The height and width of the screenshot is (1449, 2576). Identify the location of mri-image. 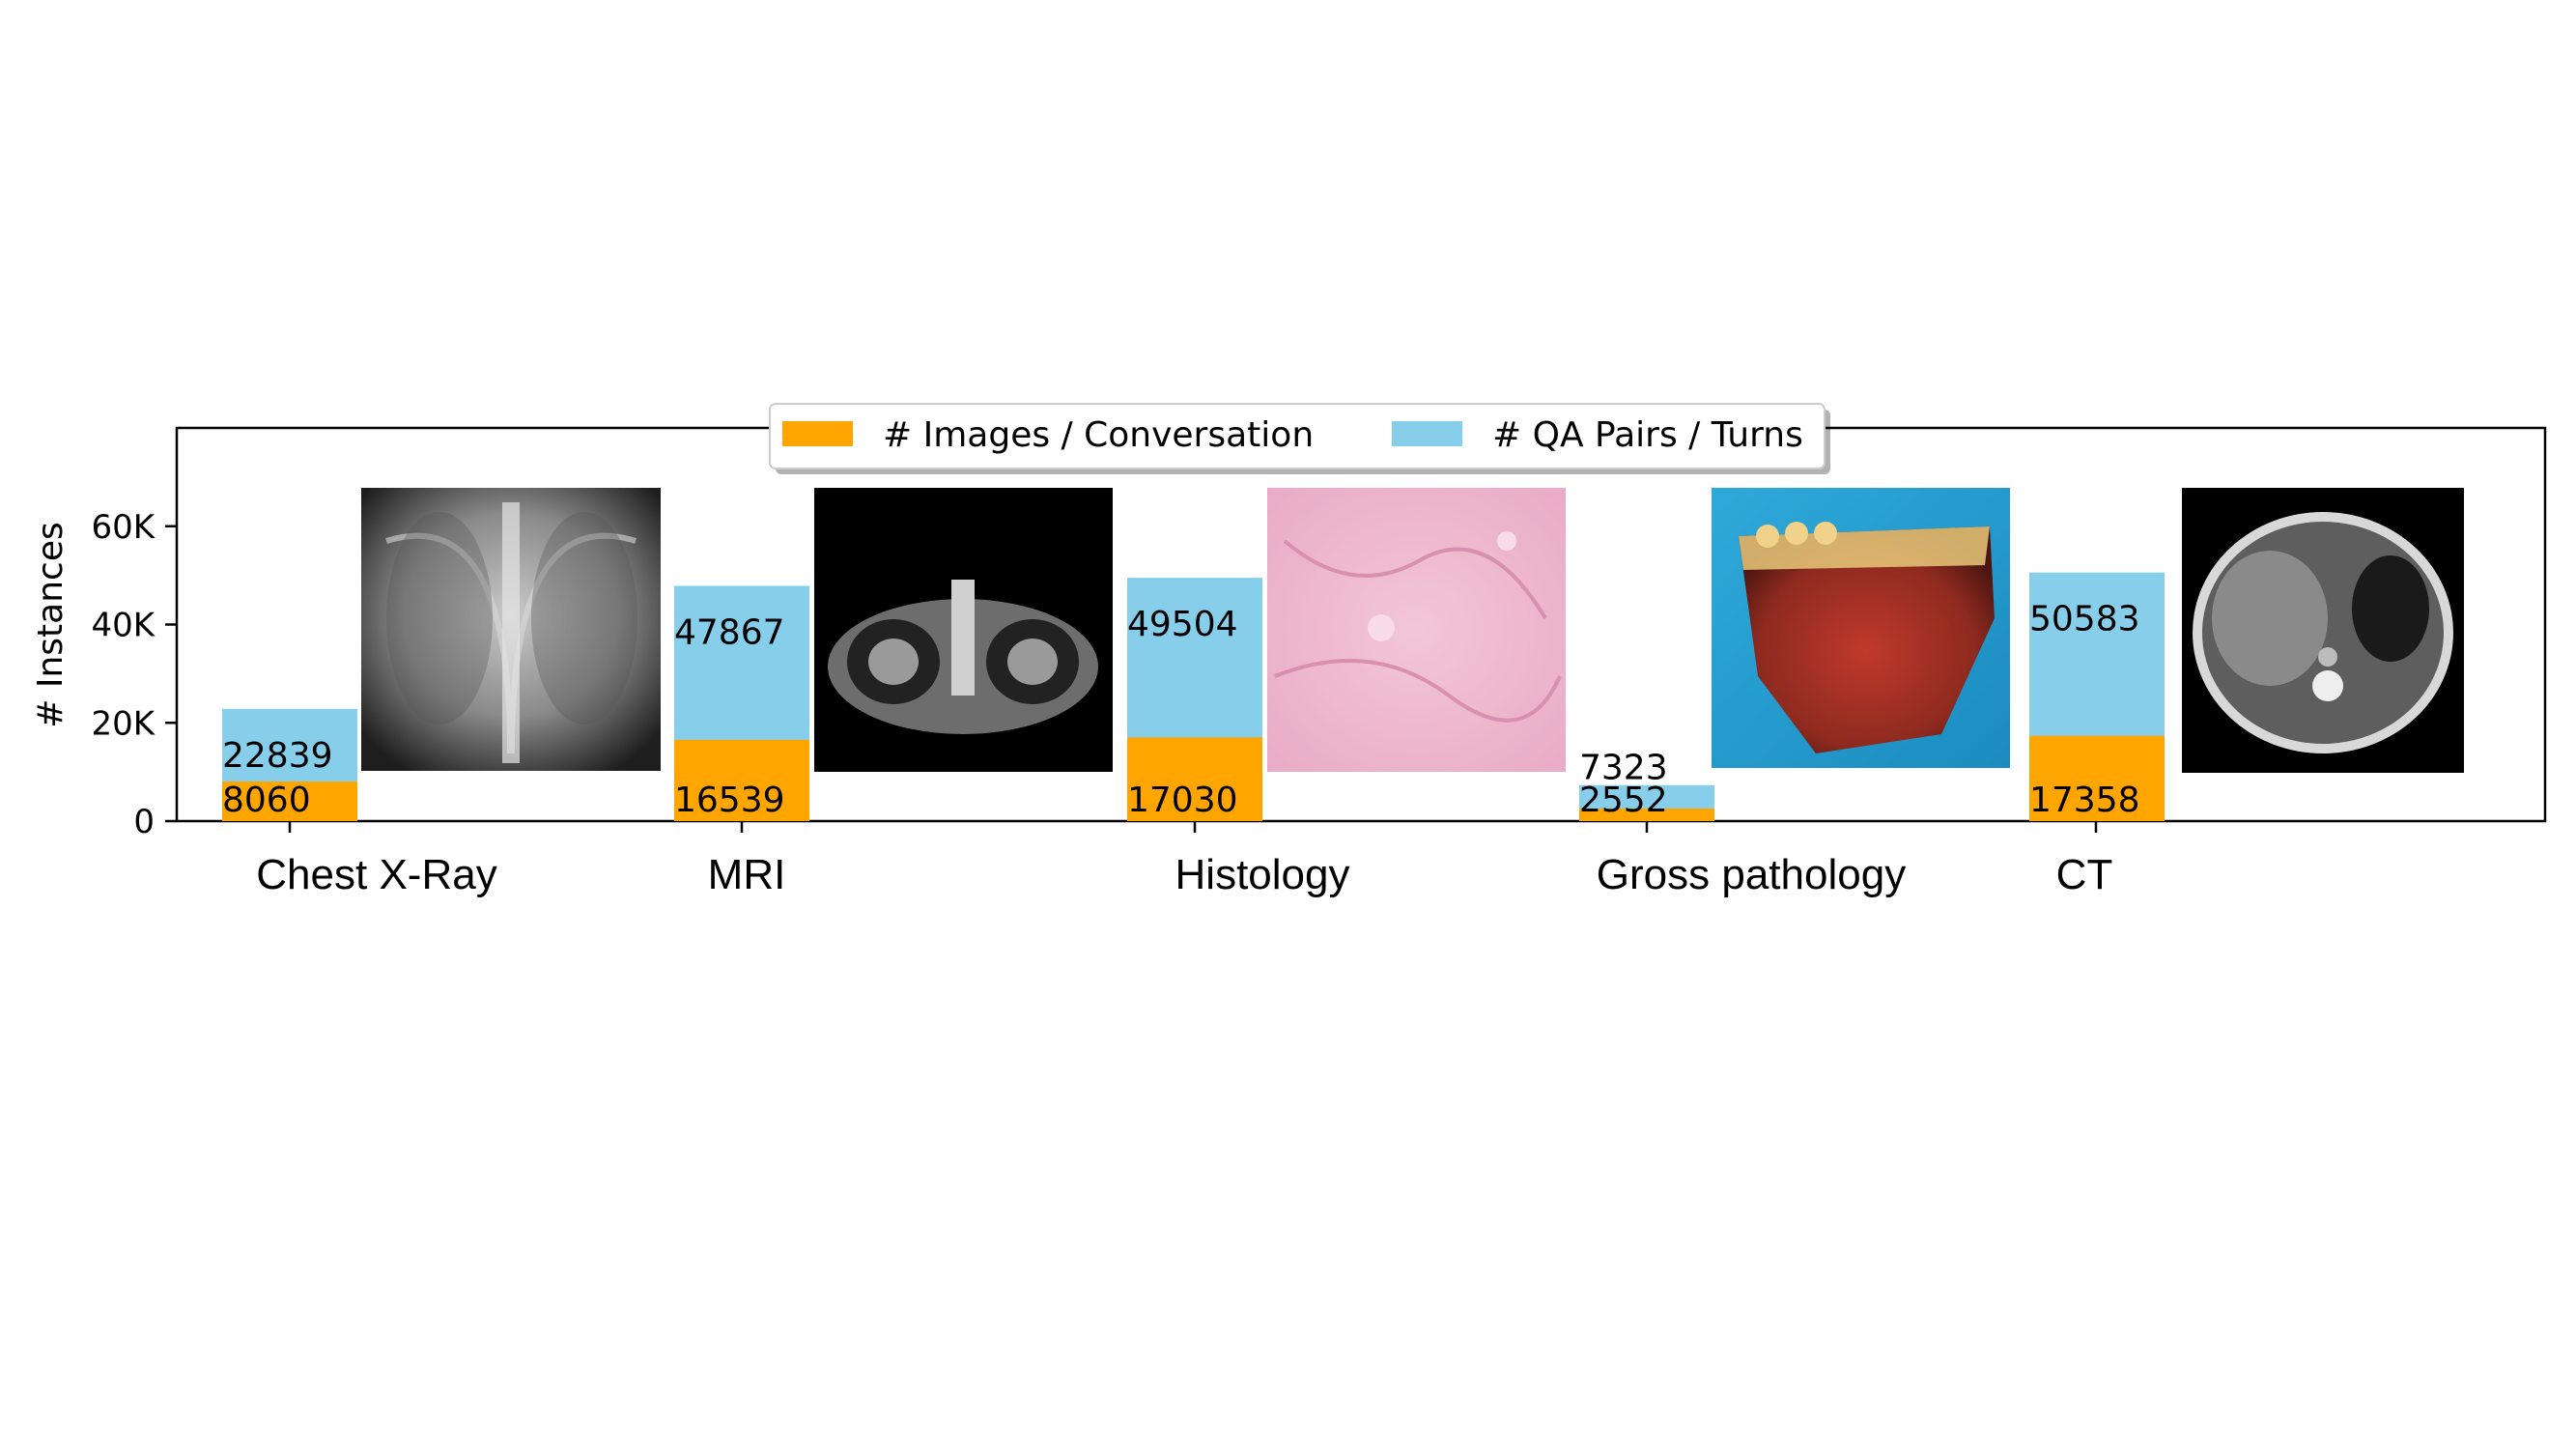
(963, 630).